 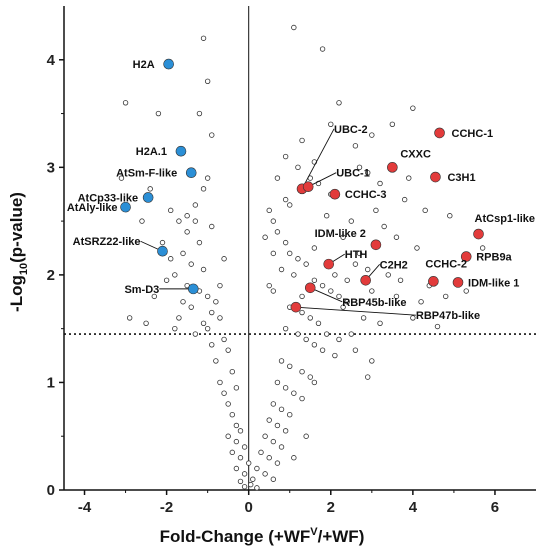 I want to click on point-label: AtAly-like, so click(x=92, y=208).